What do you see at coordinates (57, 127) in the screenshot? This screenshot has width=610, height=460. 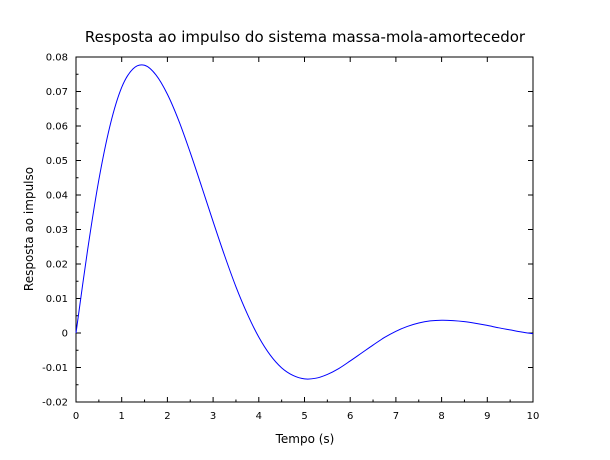 I see `y-tick-label: 0.06` at bounding box center [57, 127].